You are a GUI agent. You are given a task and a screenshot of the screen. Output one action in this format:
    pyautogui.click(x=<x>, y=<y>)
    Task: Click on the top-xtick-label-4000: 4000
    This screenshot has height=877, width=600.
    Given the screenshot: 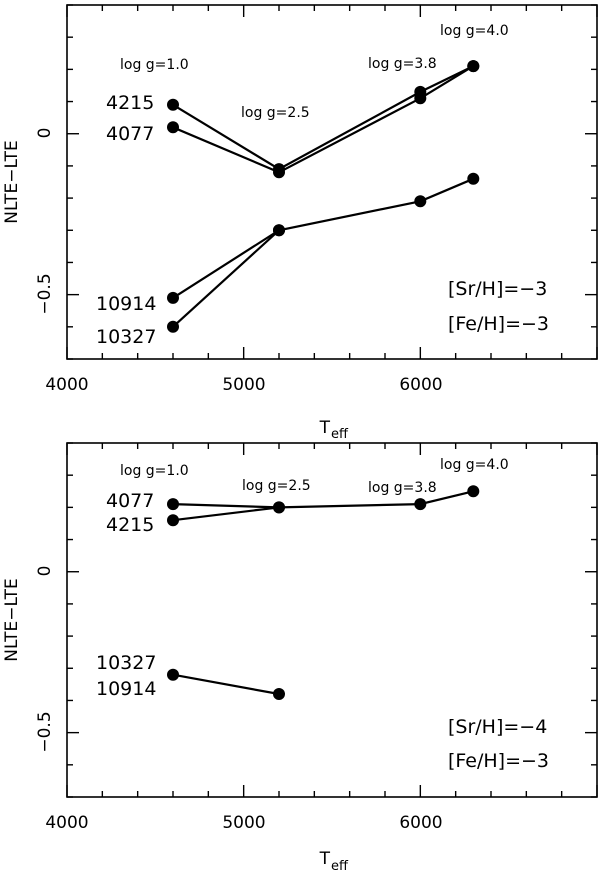 What is the action you would take?
    pyautogui.click(x=66, y=385)
    